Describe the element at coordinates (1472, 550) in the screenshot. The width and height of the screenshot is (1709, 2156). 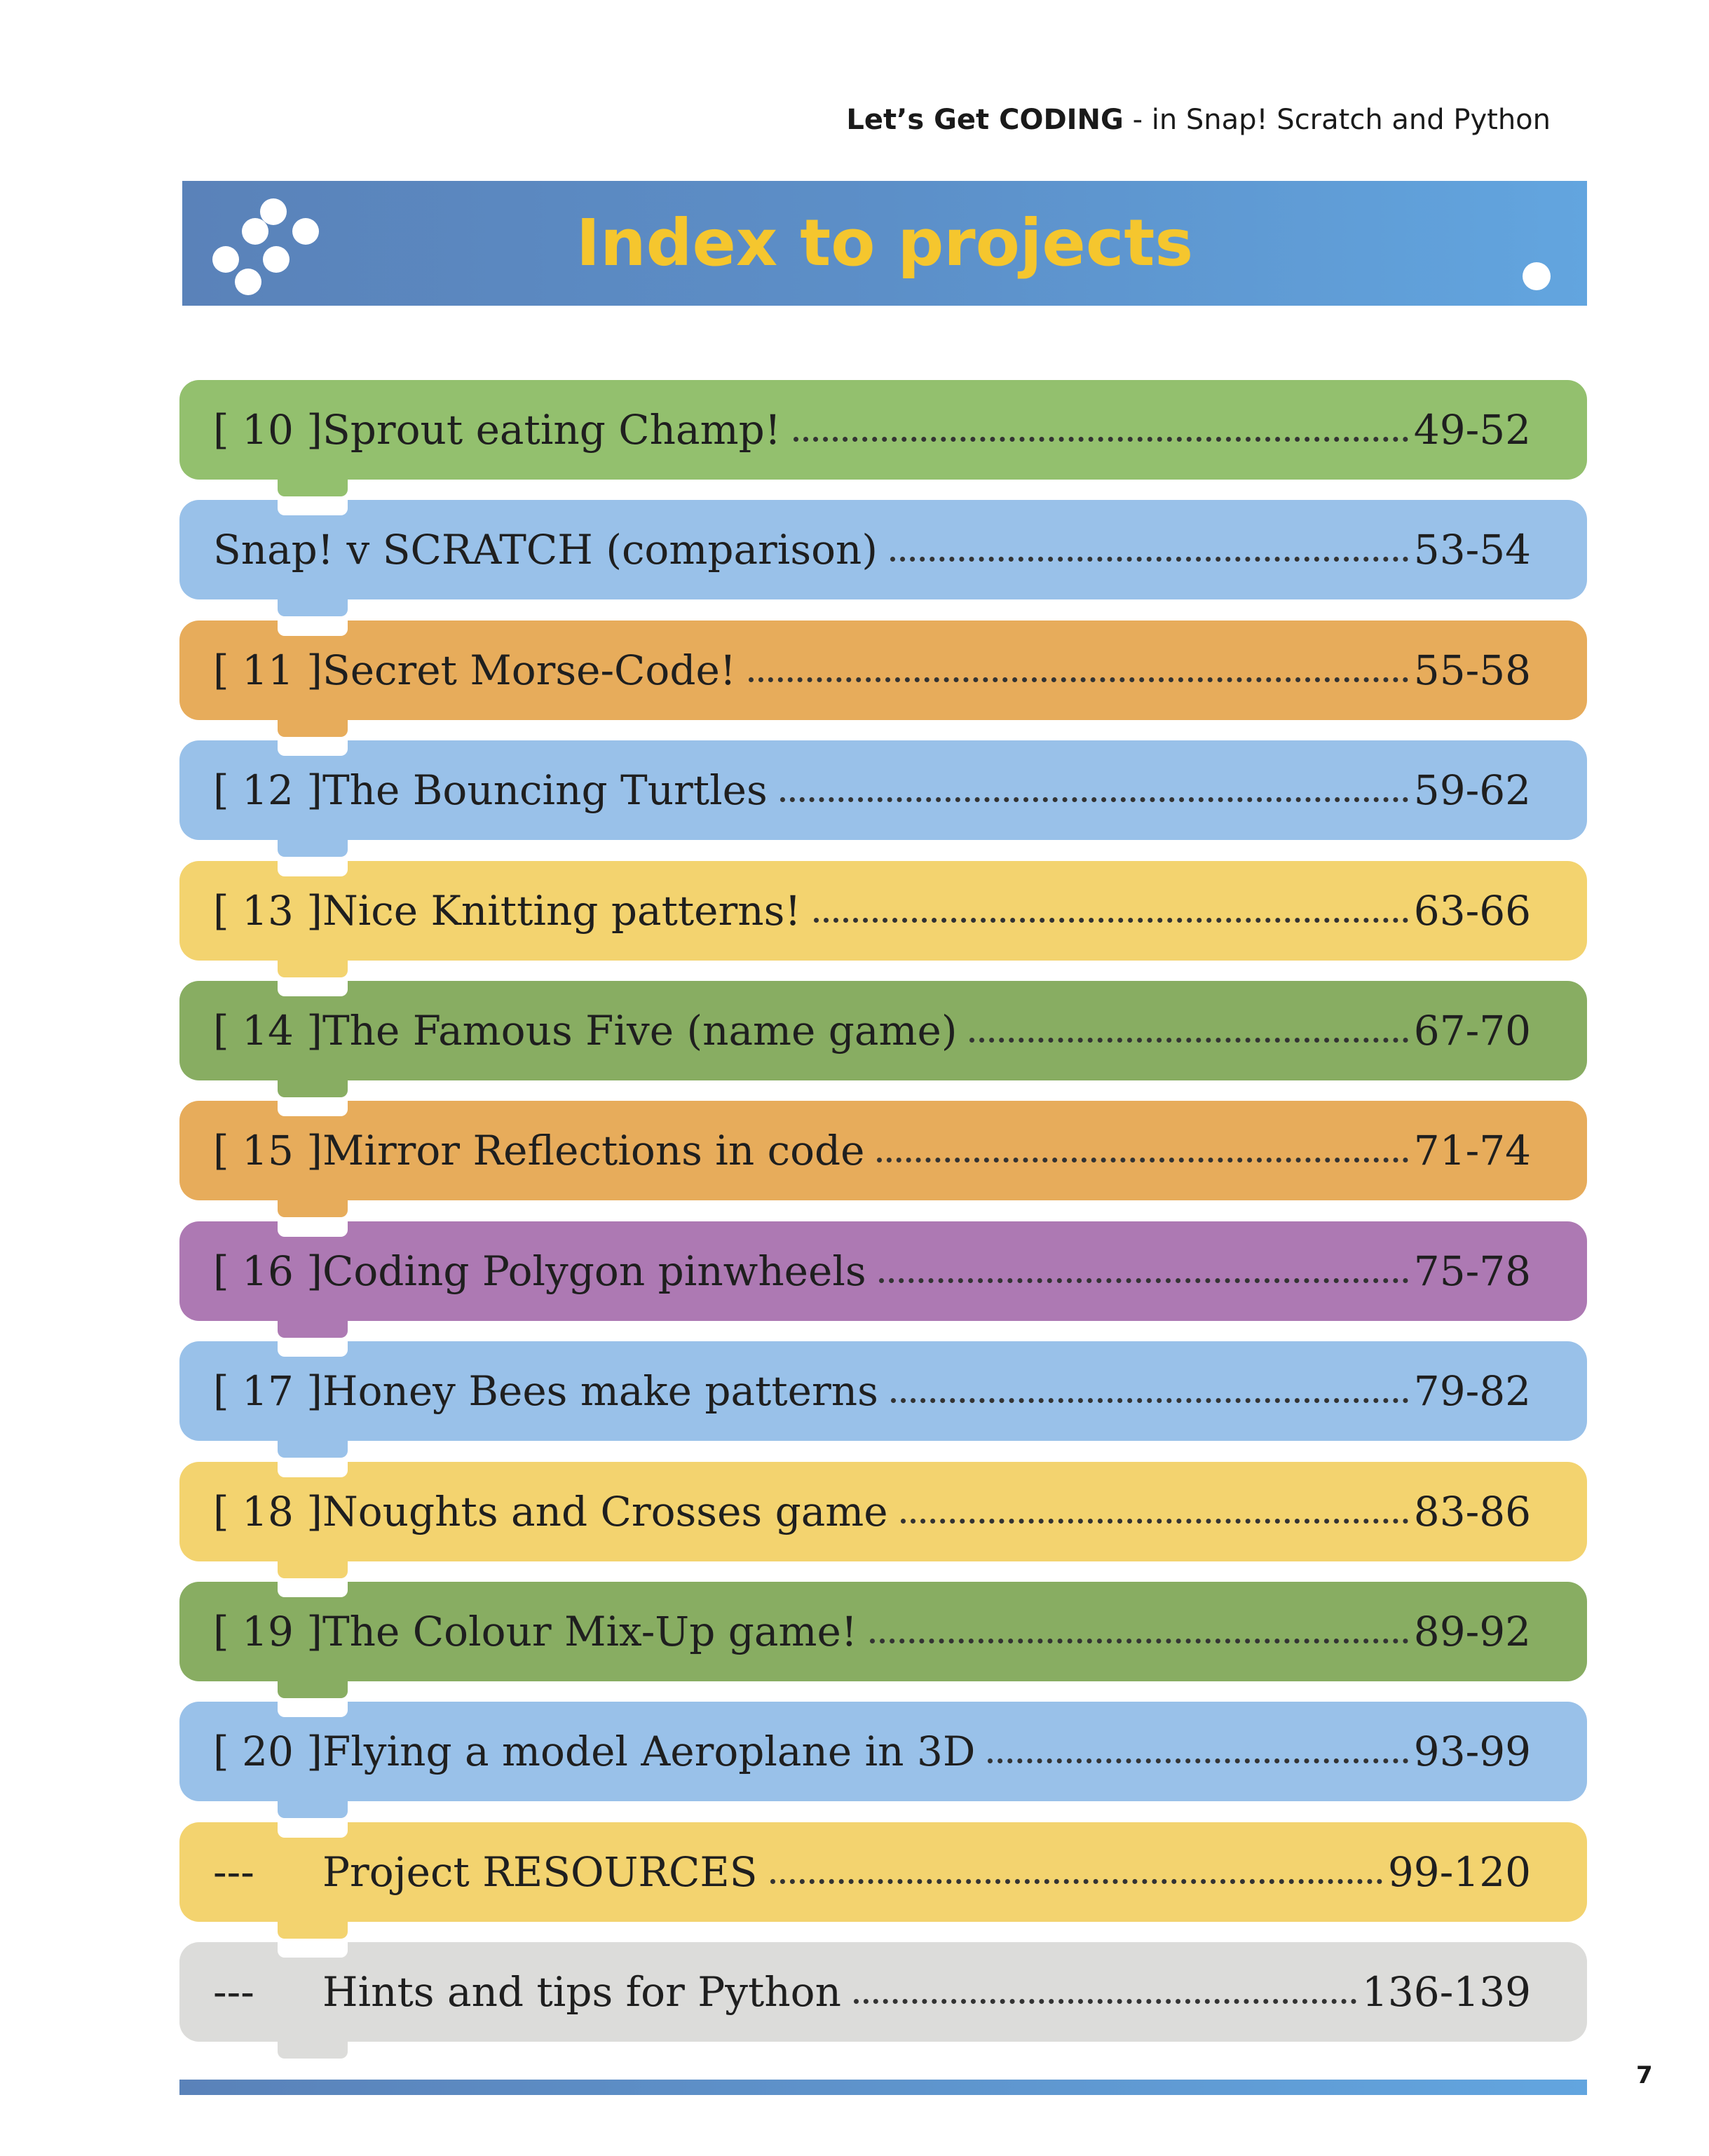
I see `page-range: 53-54` at that location.